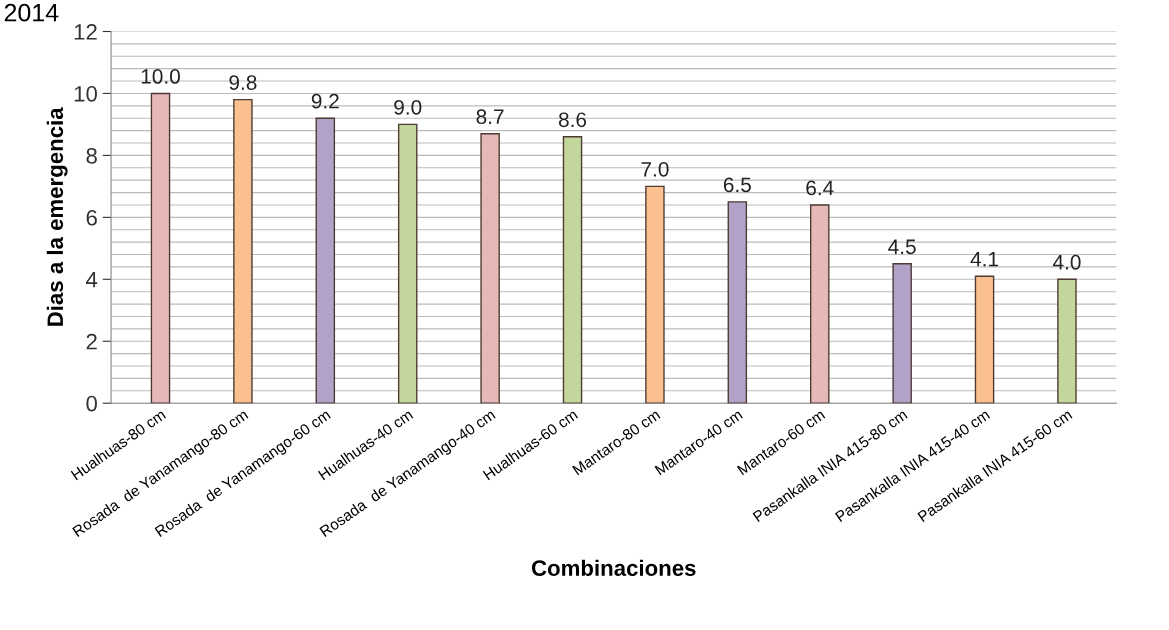 Image resolution: width=1169 pixels, height=630 pixels. What do you see at coordinates (57, 216) in the screenshot?
I see `y-axis-title: Dias a la emergencia` at bounding box center [57, 216].